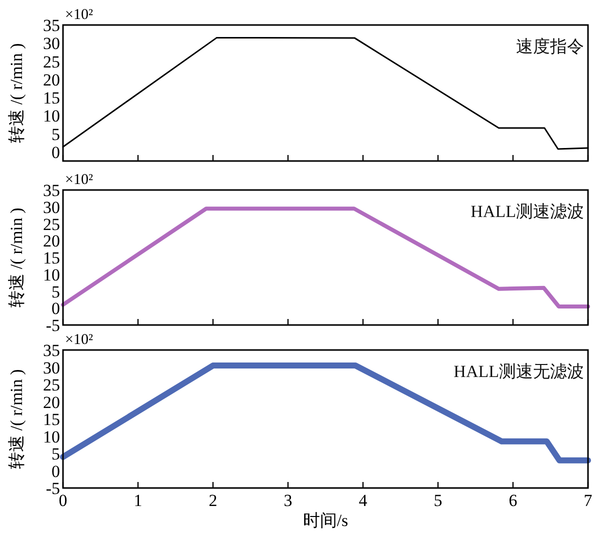 This screenshot has height=533, width=597. I want to click on x-tick-label: 3, so click(288, 500).